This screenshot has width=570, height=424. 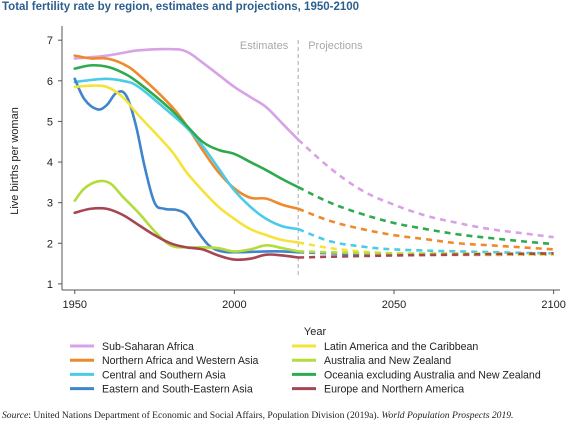 I want to click on legend-entry: Europe and Northern America, so click(x=378, y=390).